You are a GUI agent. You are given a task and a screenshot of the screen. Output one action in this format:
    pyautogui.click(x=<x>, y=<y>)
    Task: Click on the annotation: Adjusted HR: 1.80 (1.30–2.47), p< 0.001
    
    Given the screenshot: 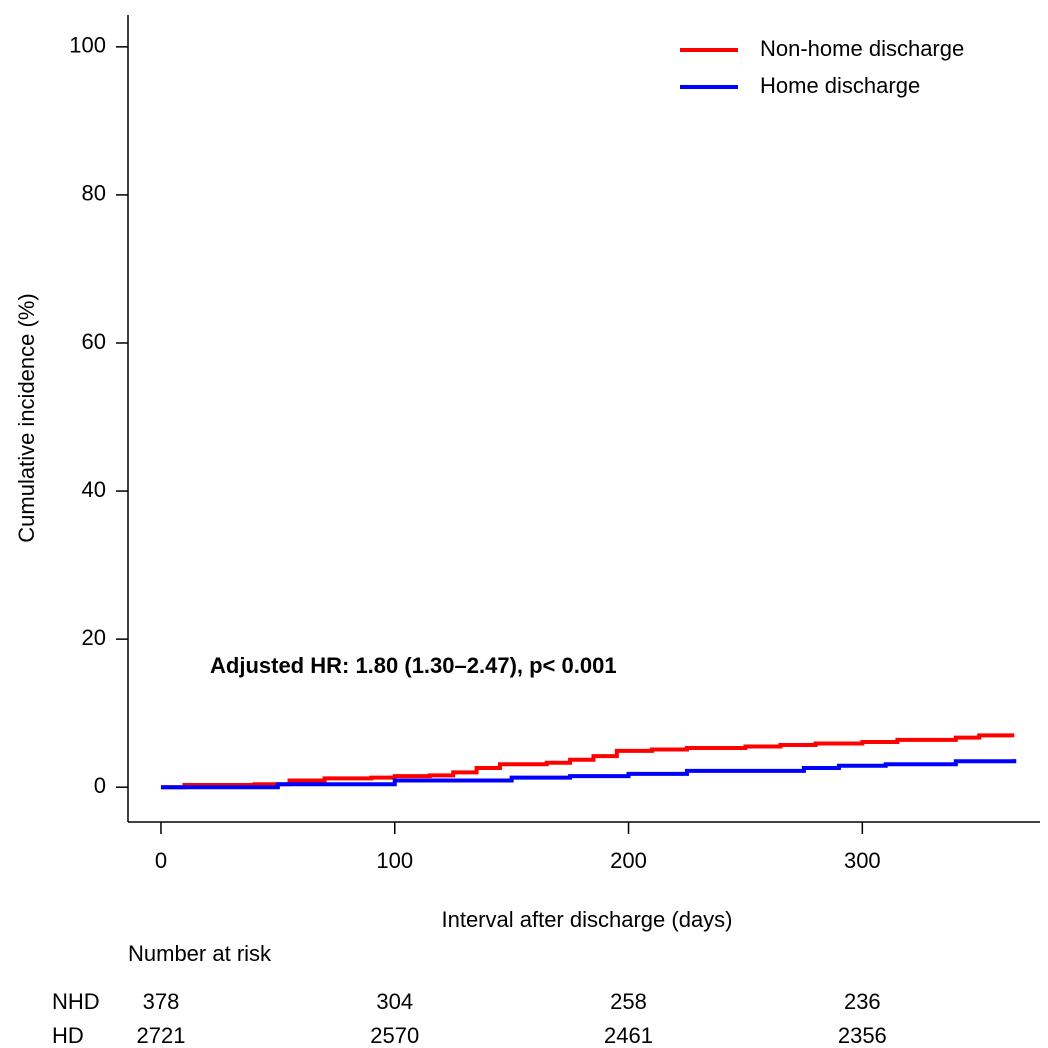 What is the action you would take?
    pyautogui.click(x=413, y=665)
    